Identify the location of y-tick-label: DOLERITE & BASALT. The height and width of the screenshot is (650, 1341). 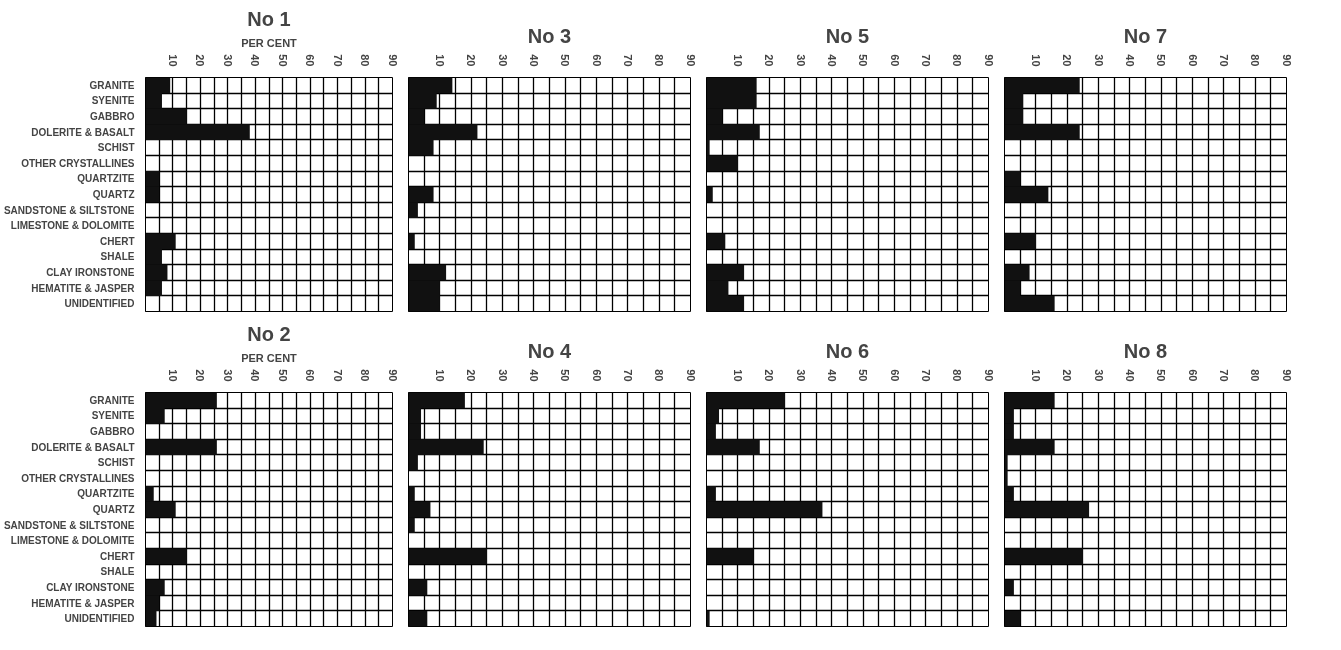
(83, 132).